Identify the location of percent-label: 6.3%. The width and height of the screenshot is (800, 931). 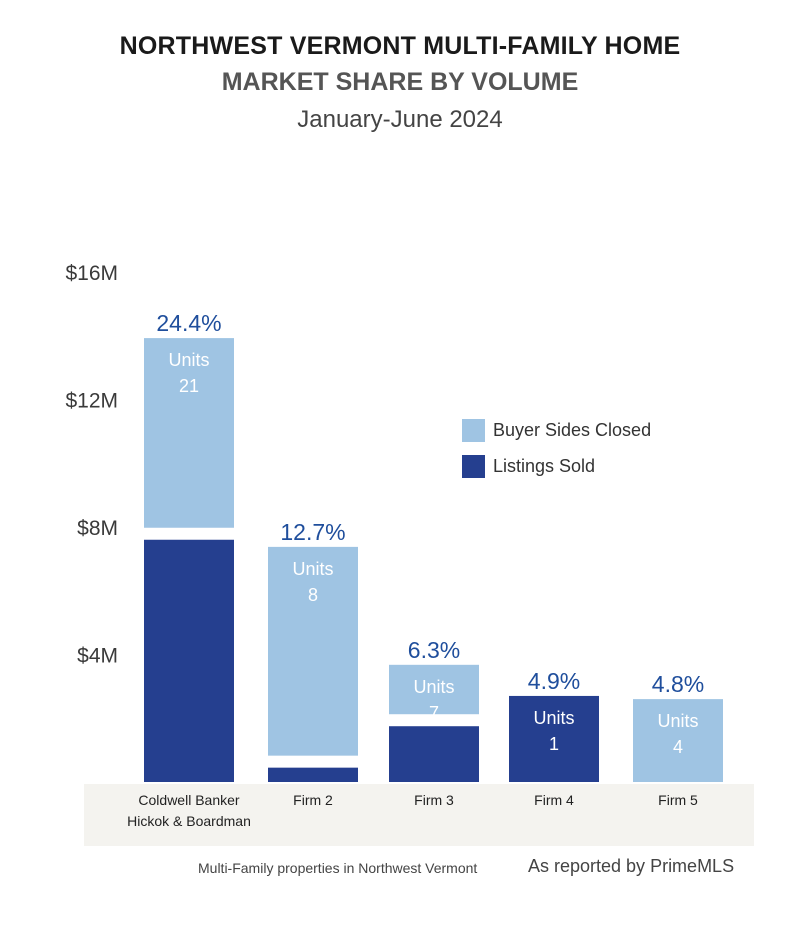
(434, 650).